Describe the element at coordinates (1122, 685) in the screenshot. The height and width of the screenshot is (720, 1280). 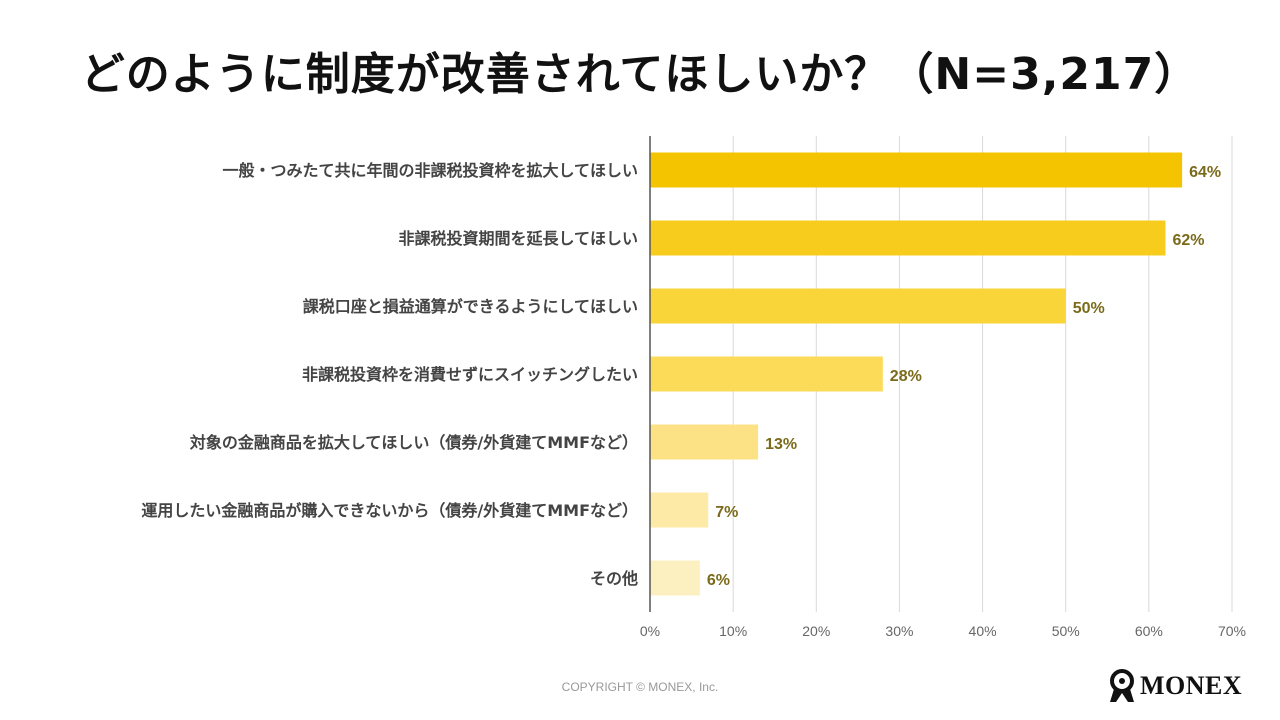
I see `monex-logo-icon` at that location.